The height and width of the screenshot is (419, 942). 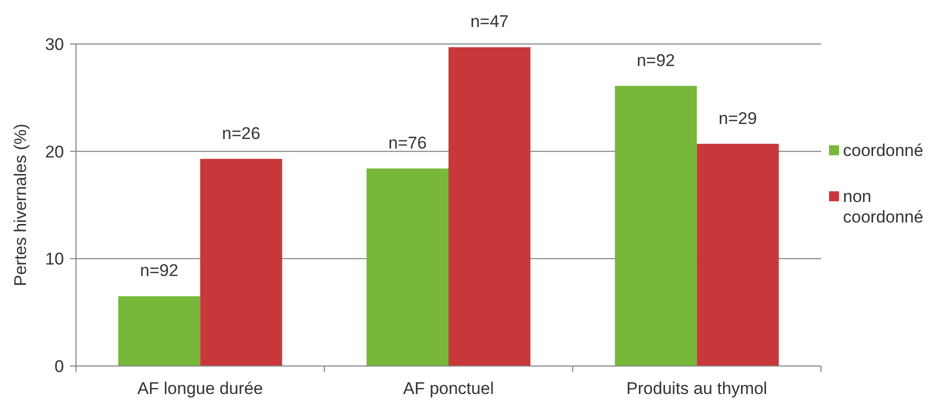 What do you see at coordinates (54, 259) in the screenshot?
I see `y-tick-label: 10` at bounding box center [54, 259].